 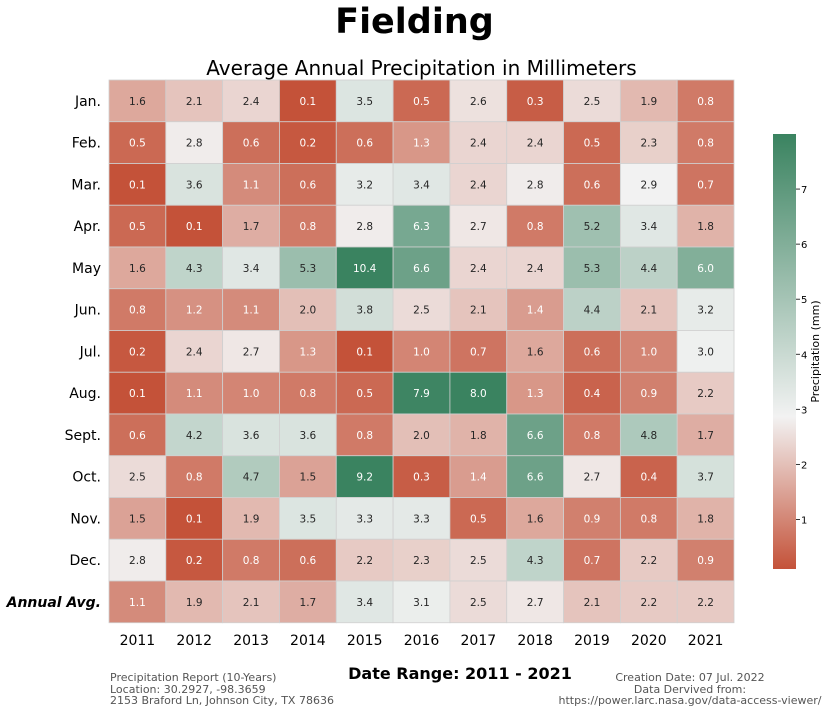 I want to click on cell-value-label: 5.2, so click(x=592, y=227).